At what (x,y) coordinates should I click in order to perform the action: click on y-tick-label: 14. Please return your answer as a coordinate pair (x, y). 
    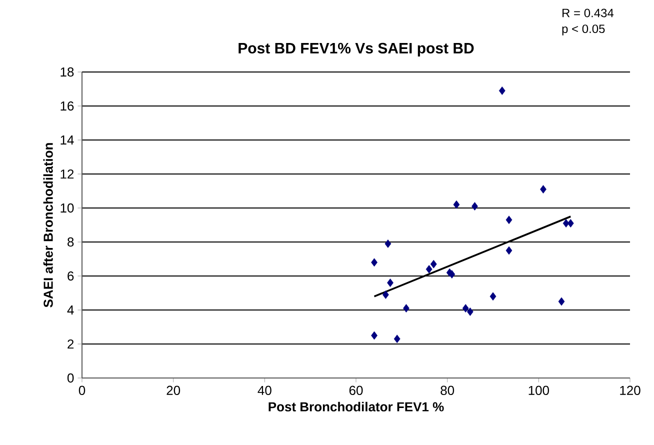
    Looking at the image, I should click on (67, 140).